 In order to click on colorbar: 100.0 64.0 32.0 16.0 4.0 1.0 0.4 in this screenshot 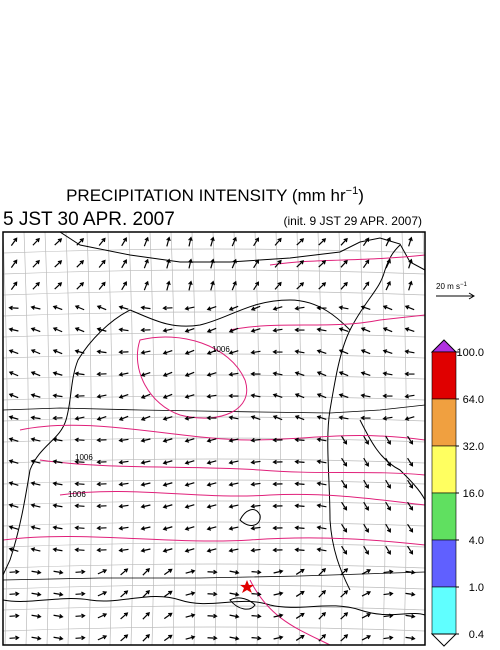, I will do `click(457, 493)`.